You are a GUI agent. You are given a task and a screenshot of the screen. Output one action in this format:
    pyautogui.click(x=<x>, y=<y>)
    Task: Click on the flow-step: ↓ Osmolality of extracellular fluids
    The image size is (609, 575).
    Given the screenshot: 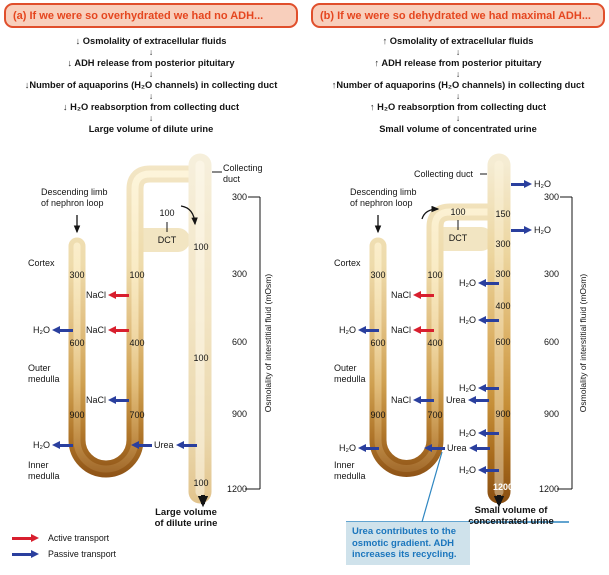 What is the action you would take?
    pyautogui.click(x=151, y=41)
    